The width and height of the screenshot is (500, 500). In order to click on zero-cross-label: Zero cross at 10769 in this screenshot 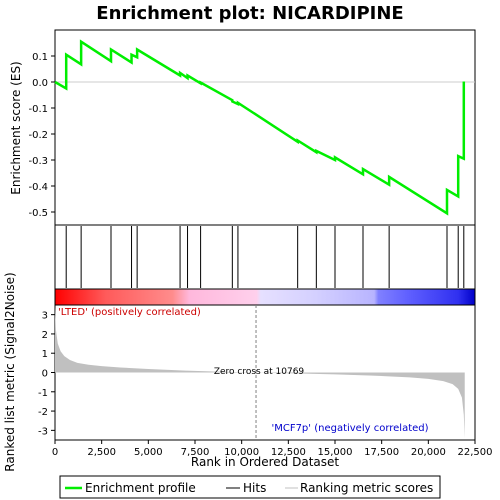, I will do `click(259, 372)`.